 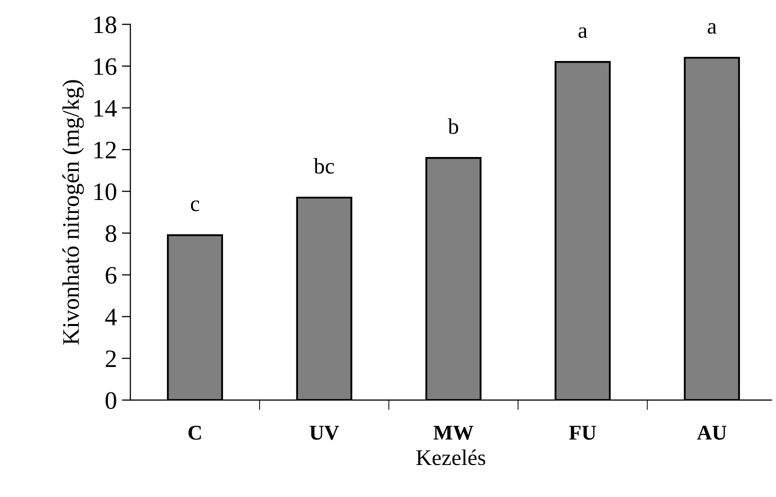 I want to click on y-tick-label: 6, so click(x=111, y=275).